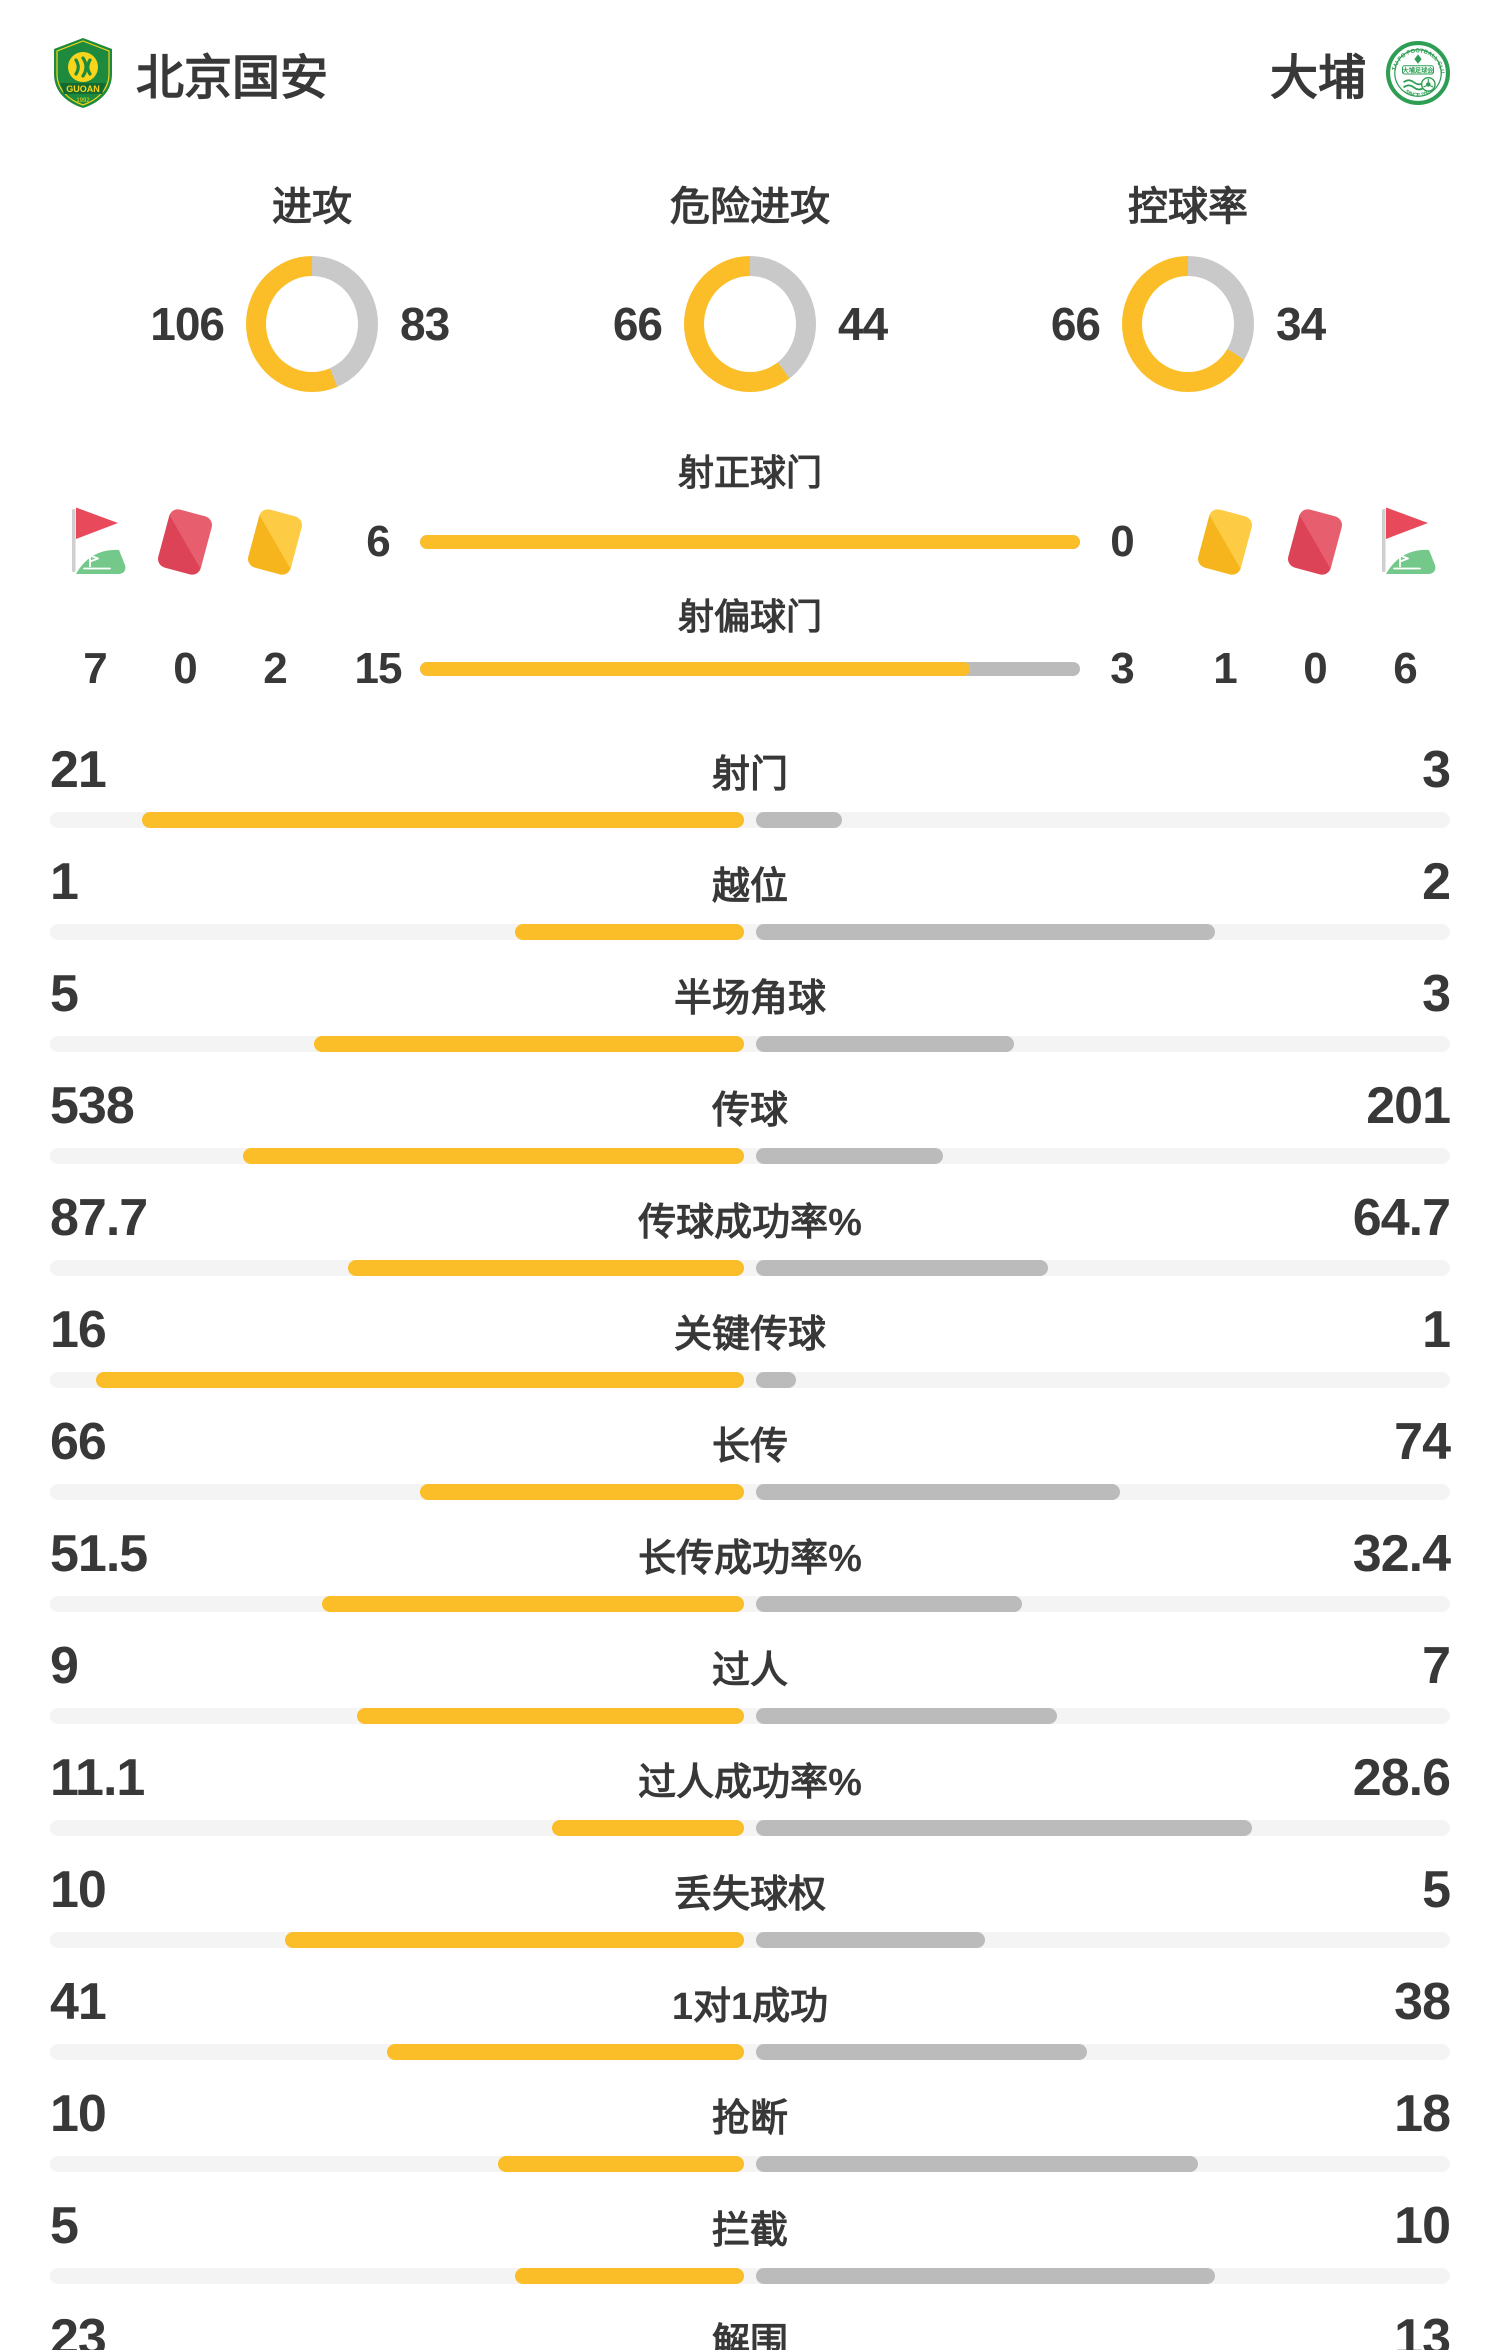  I want to click on stat-home-value: 21, so click(78, 770).